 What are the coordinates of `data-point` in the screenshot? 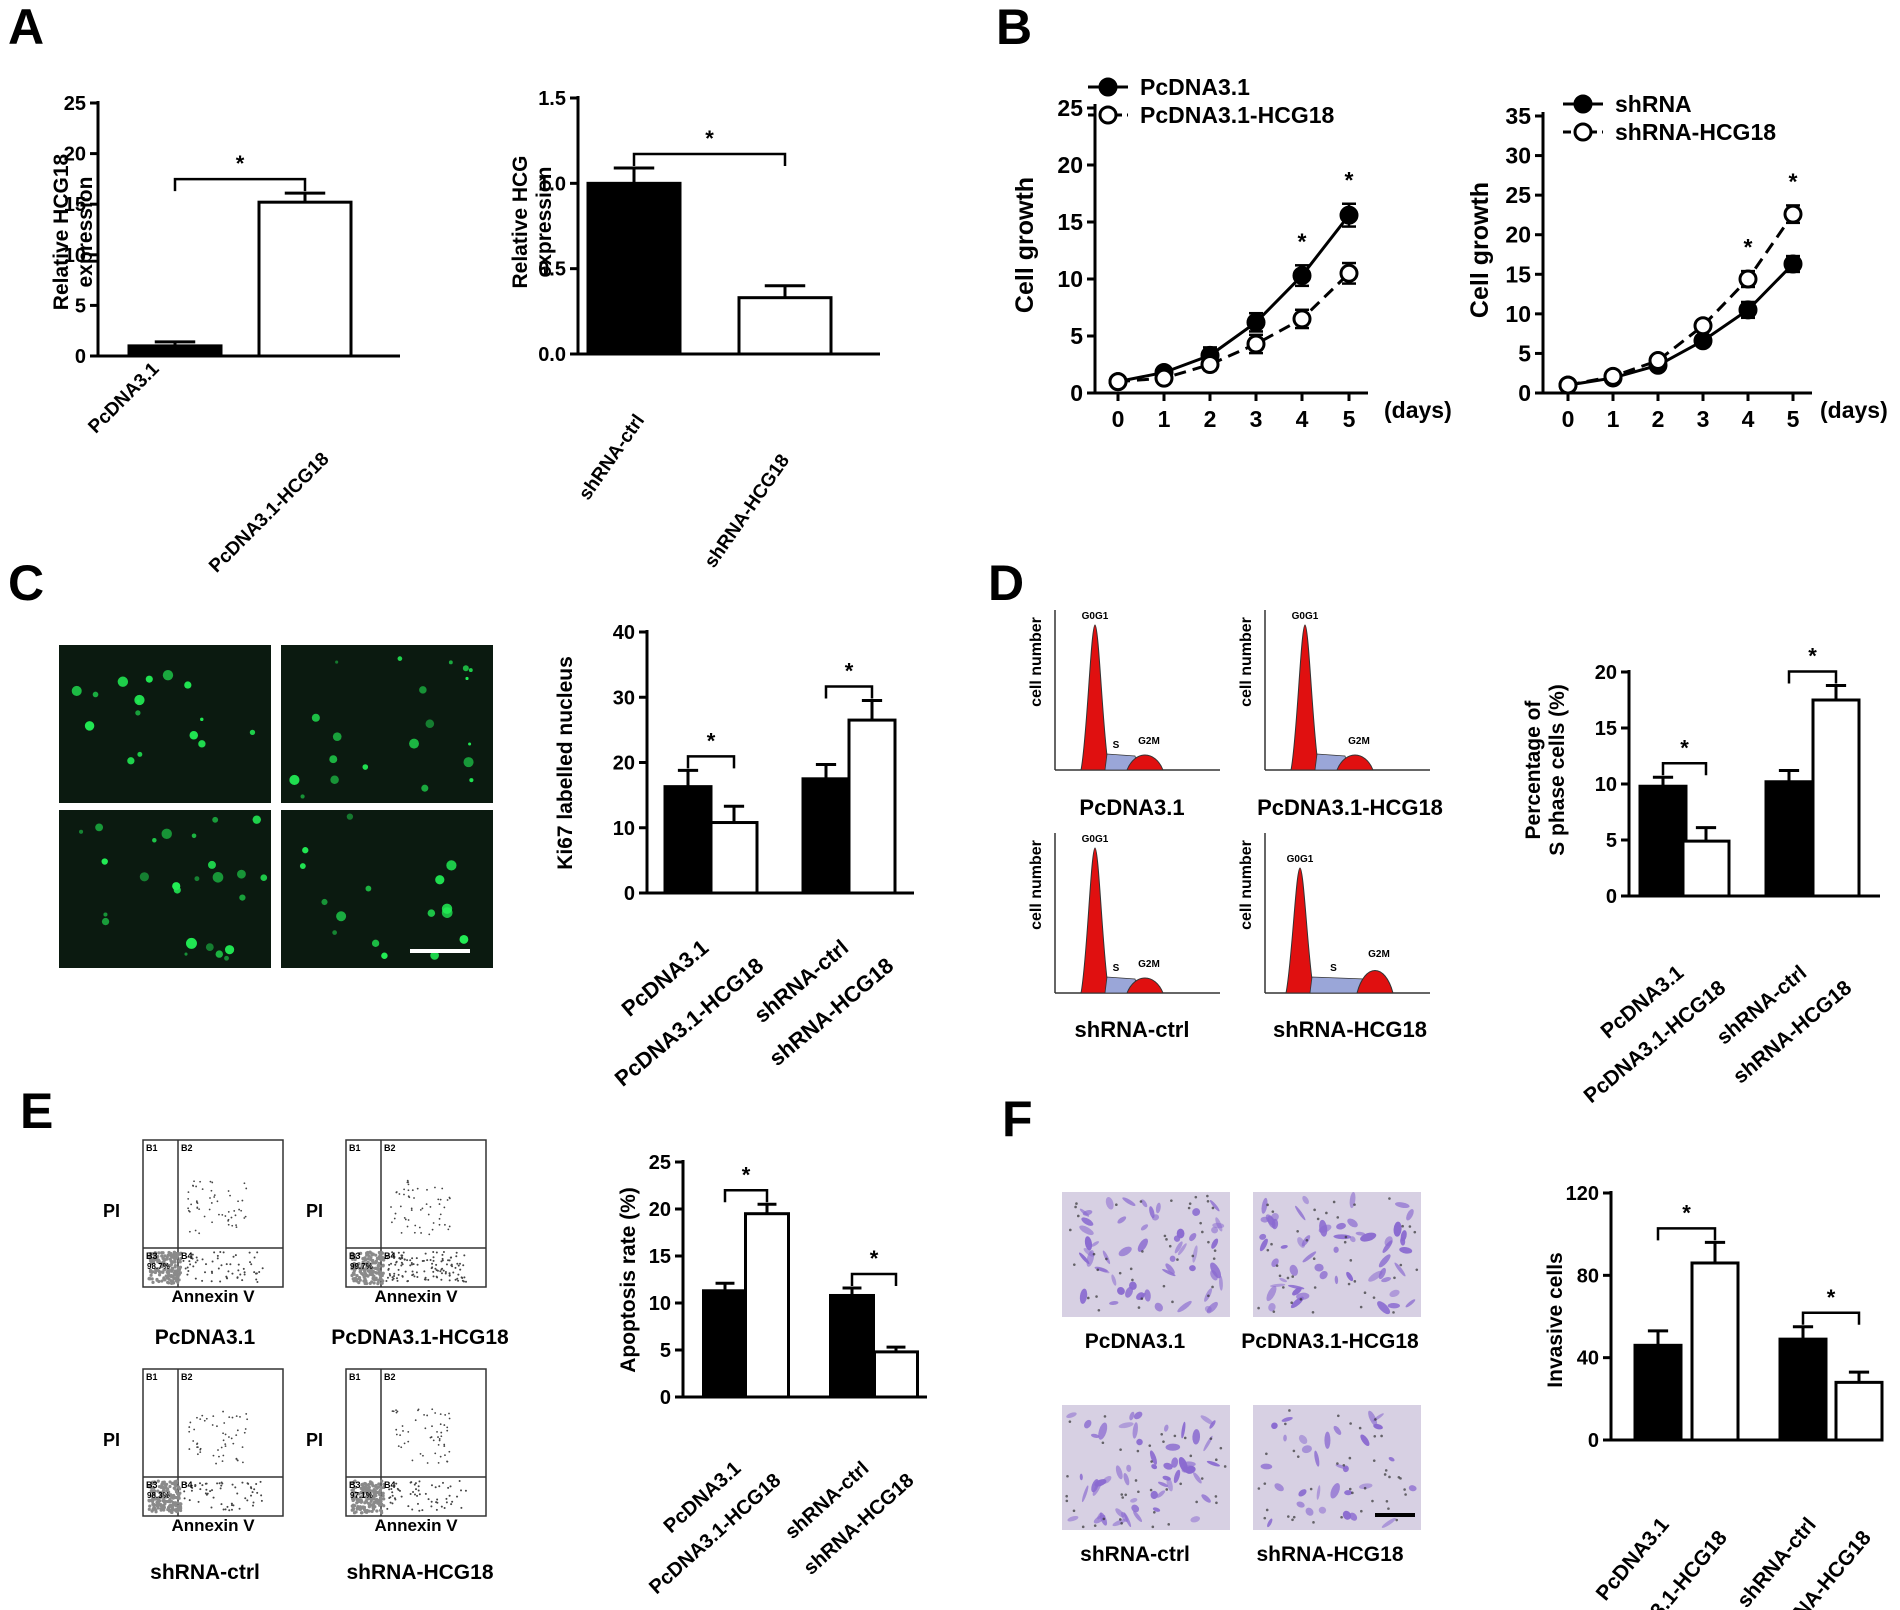 It's located at (1302, 319).